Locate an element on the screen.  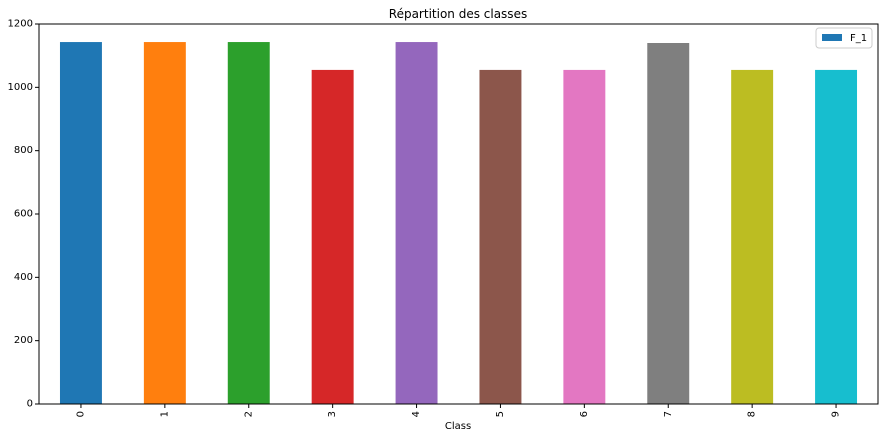
legend-box is located at coordinates (844, 38).